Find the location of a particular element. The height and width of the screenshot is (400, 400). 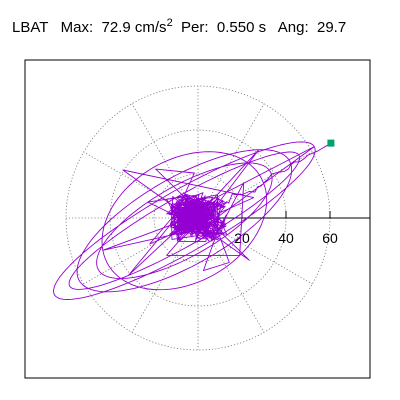

period-label: Per: is located at coordinates (195, 27).